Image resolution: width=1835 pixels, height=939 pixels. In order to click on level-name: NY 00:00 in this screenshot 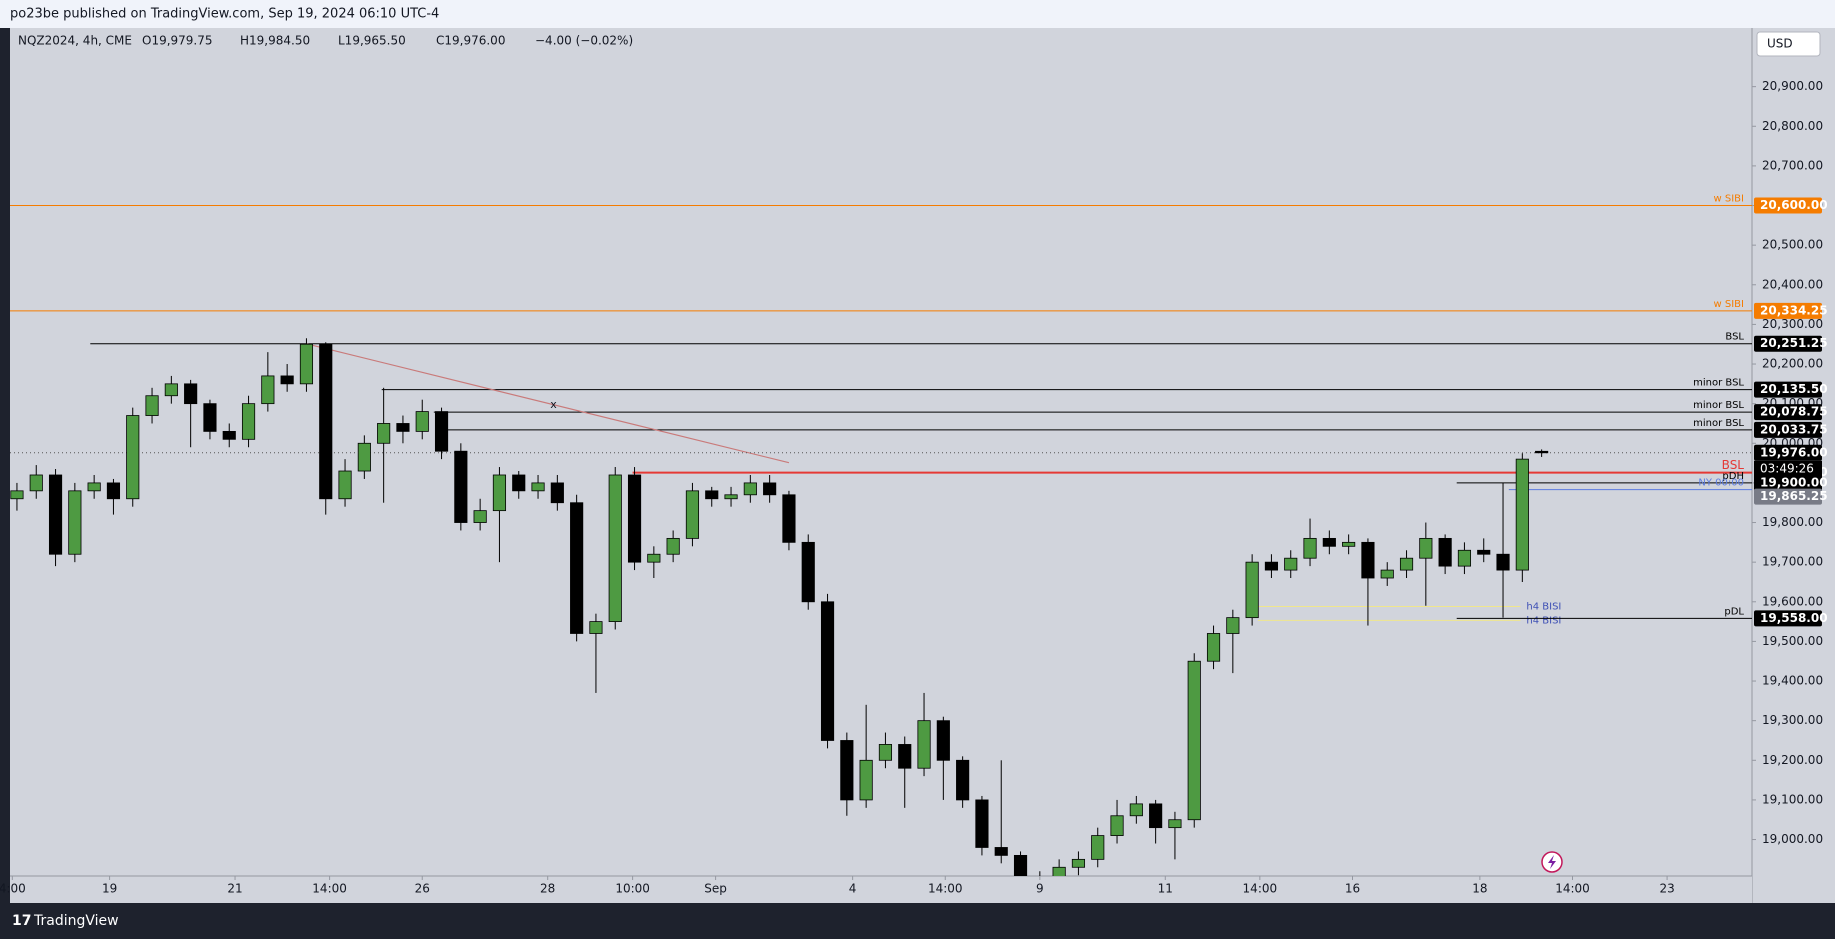, I will do `click(1721, 483)`.